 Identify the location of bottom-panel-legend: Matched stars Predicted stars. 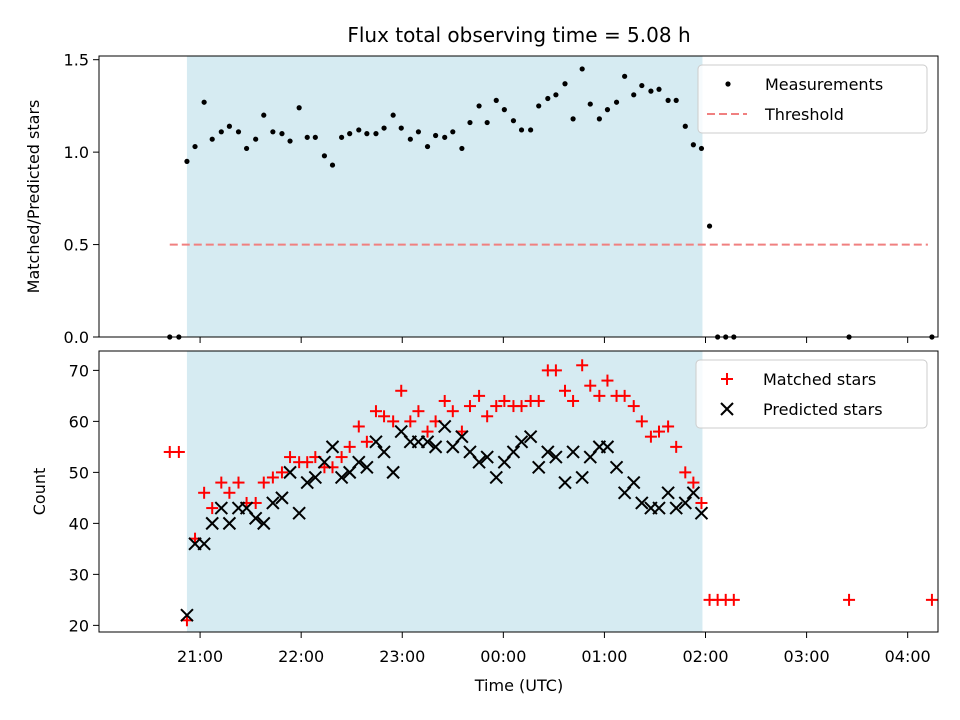
(811, 394).